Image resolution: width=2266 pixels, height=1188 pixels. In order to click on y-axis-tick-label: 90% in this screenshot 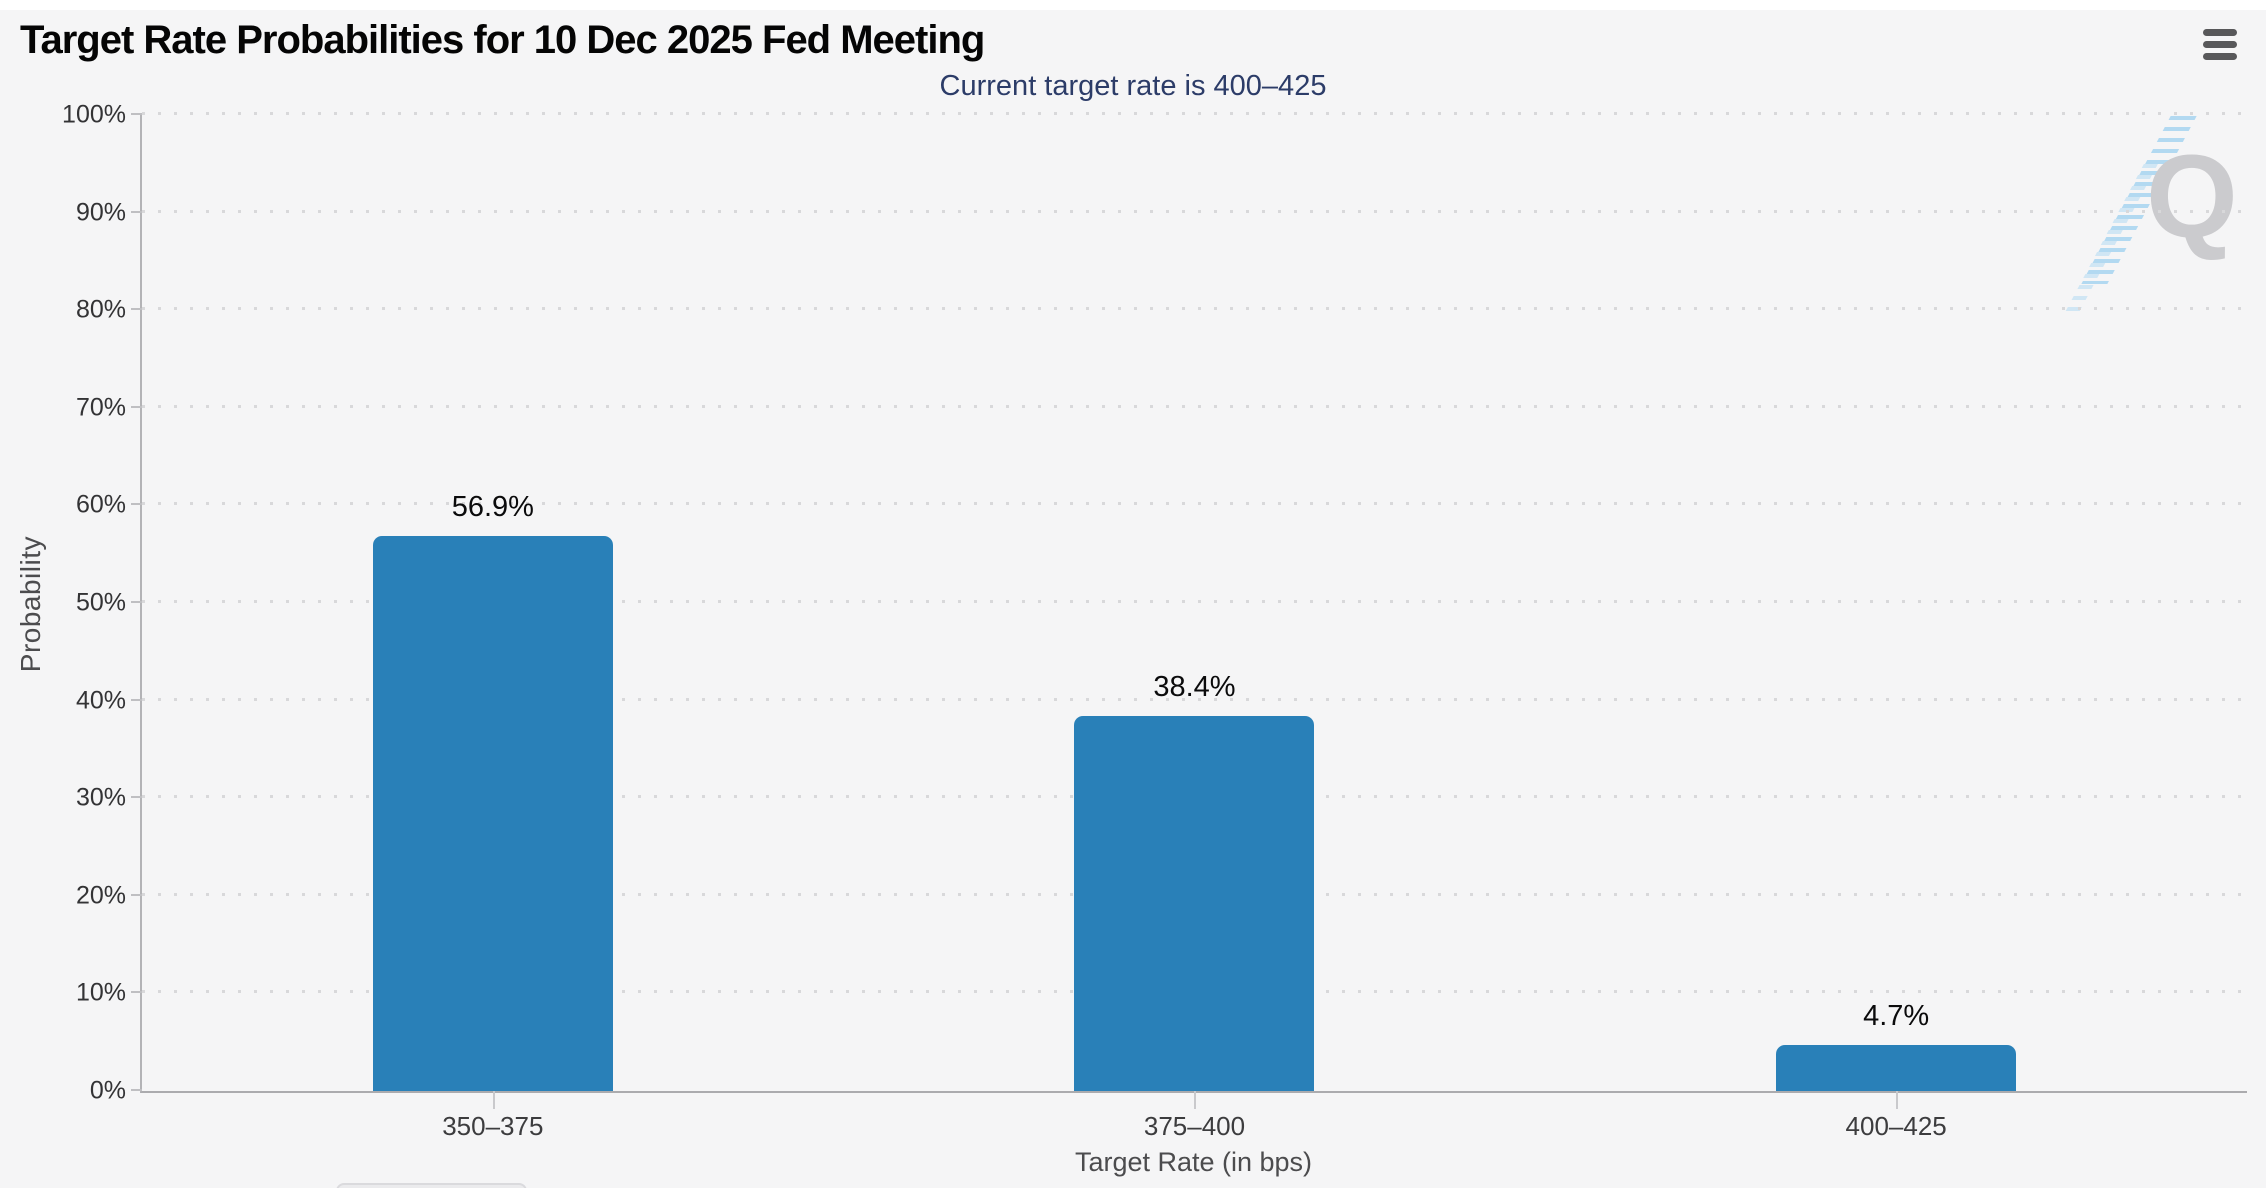, I will do `click(100, 212)`.